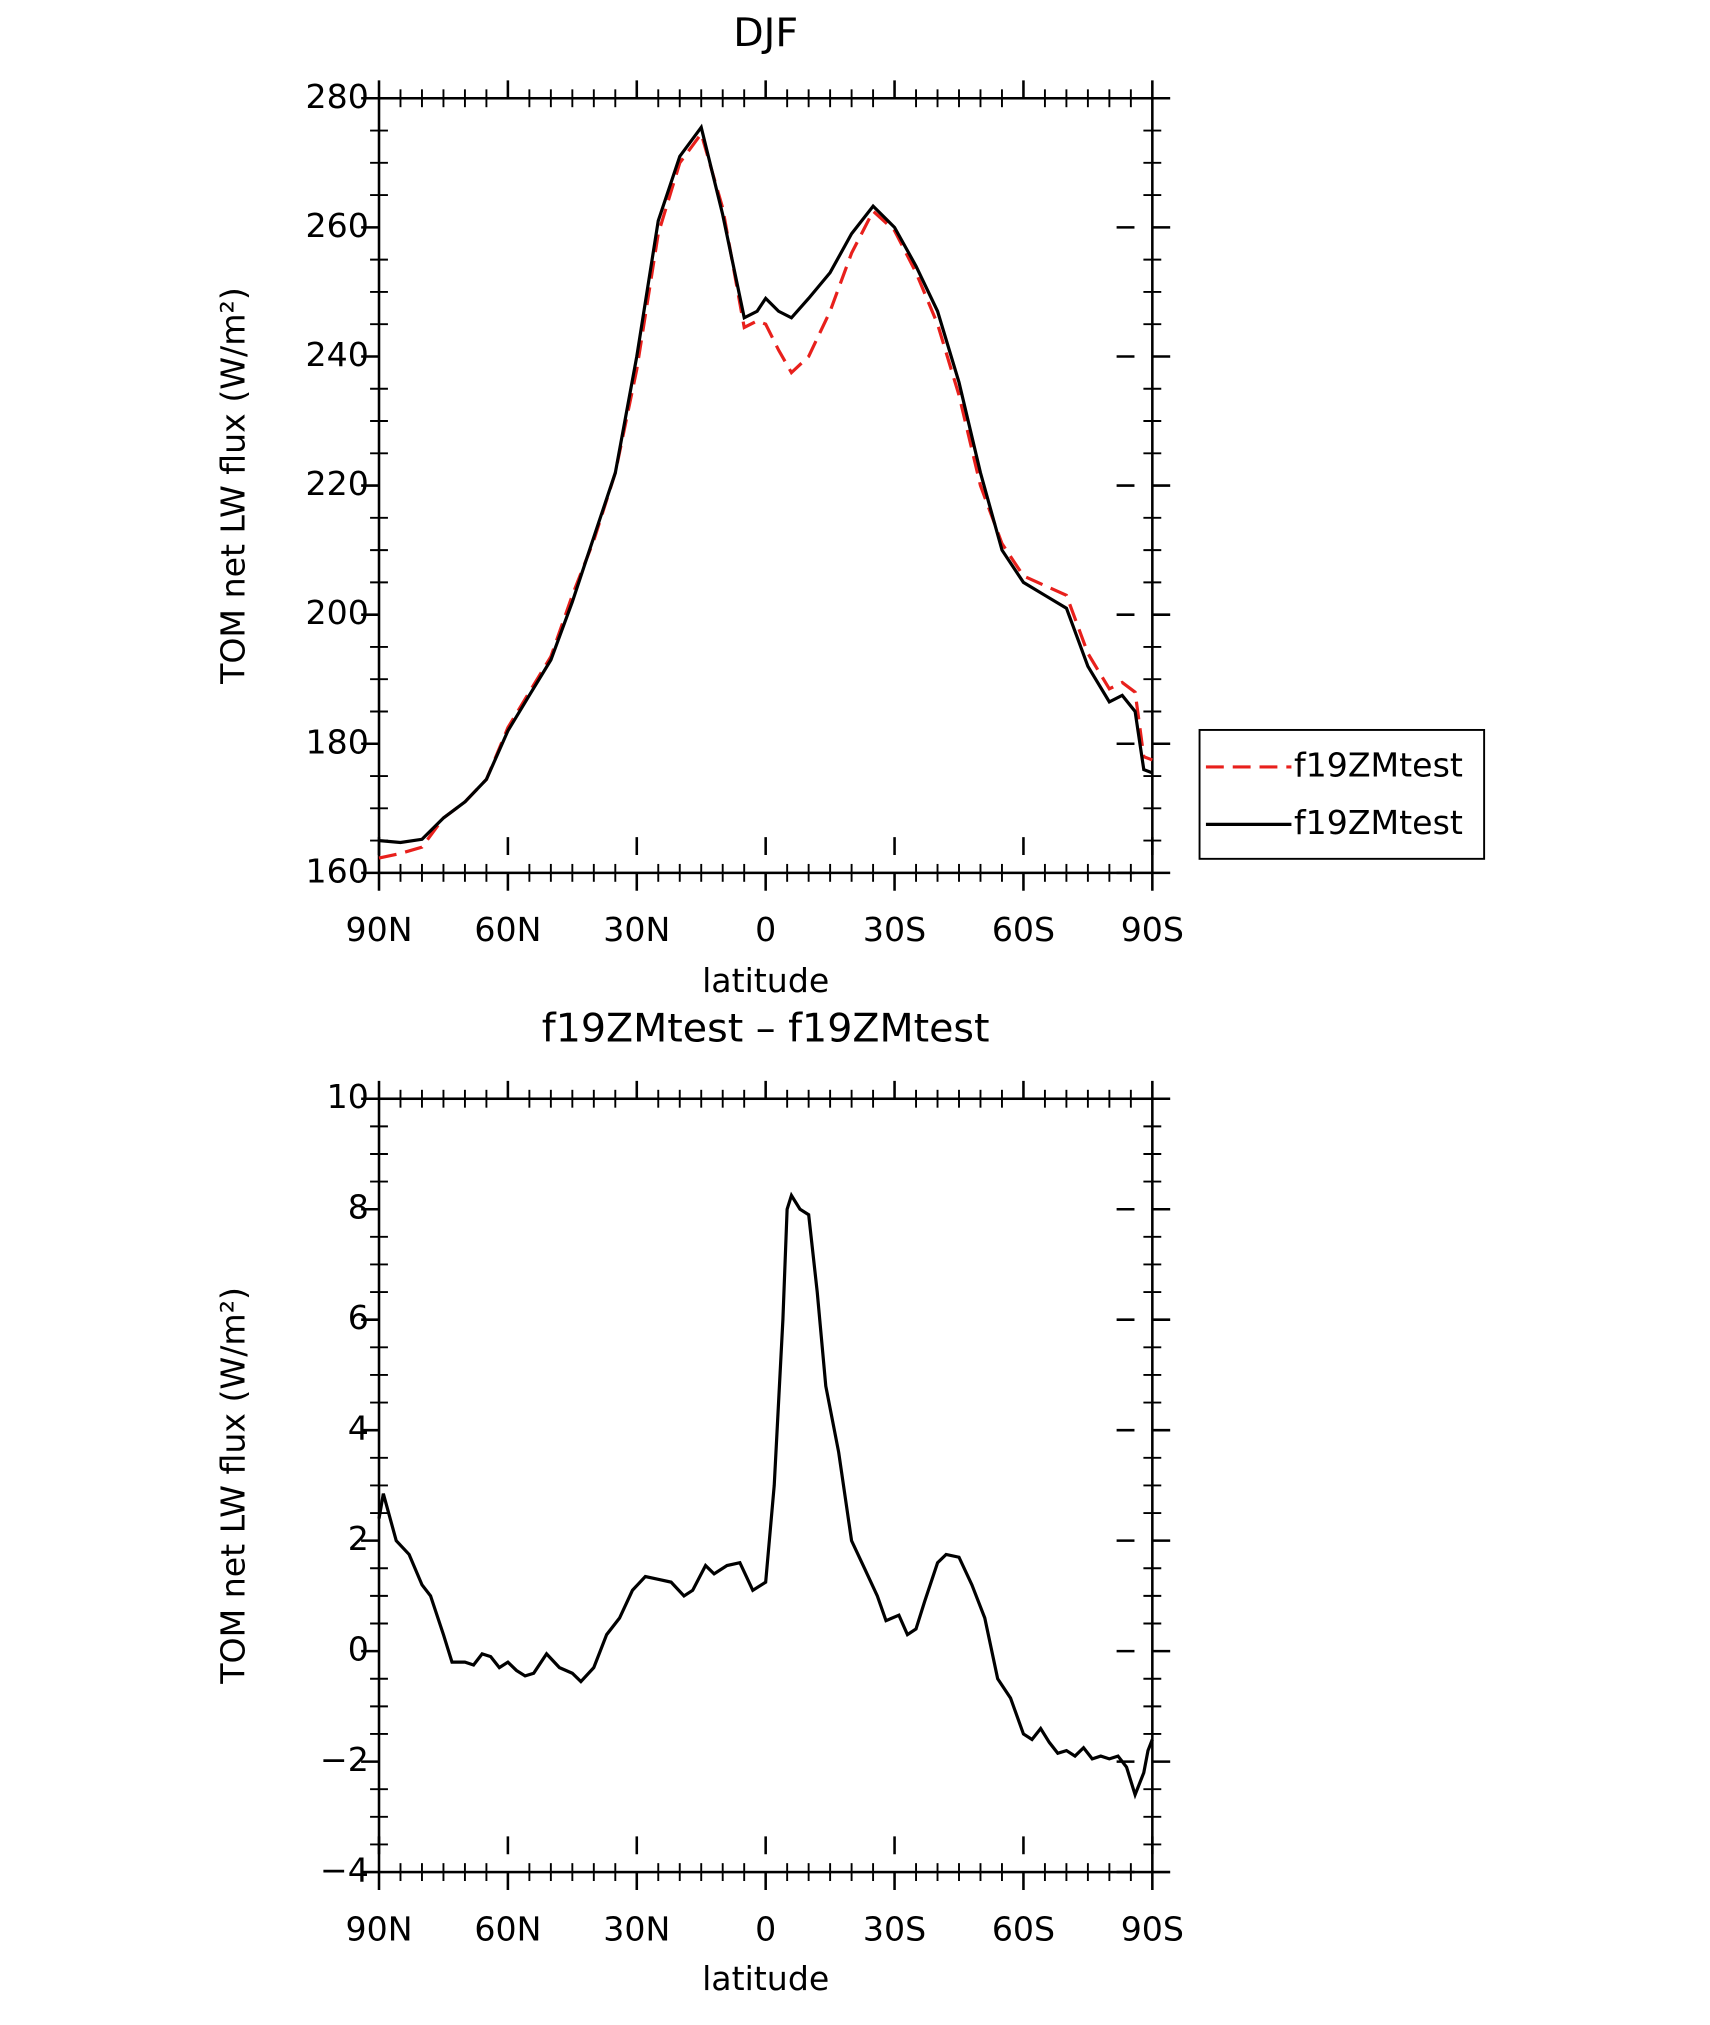 The width and height of the screenshot is (1710, 2025). Describe the element at coordinates (765, 33) in the screenshot. I see `chart-title: DJF` at that location.